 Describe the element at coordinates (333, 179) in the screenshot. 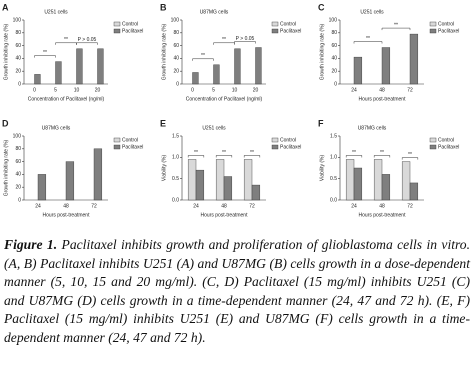

I see `y-tick-label: 0.5` at that location.